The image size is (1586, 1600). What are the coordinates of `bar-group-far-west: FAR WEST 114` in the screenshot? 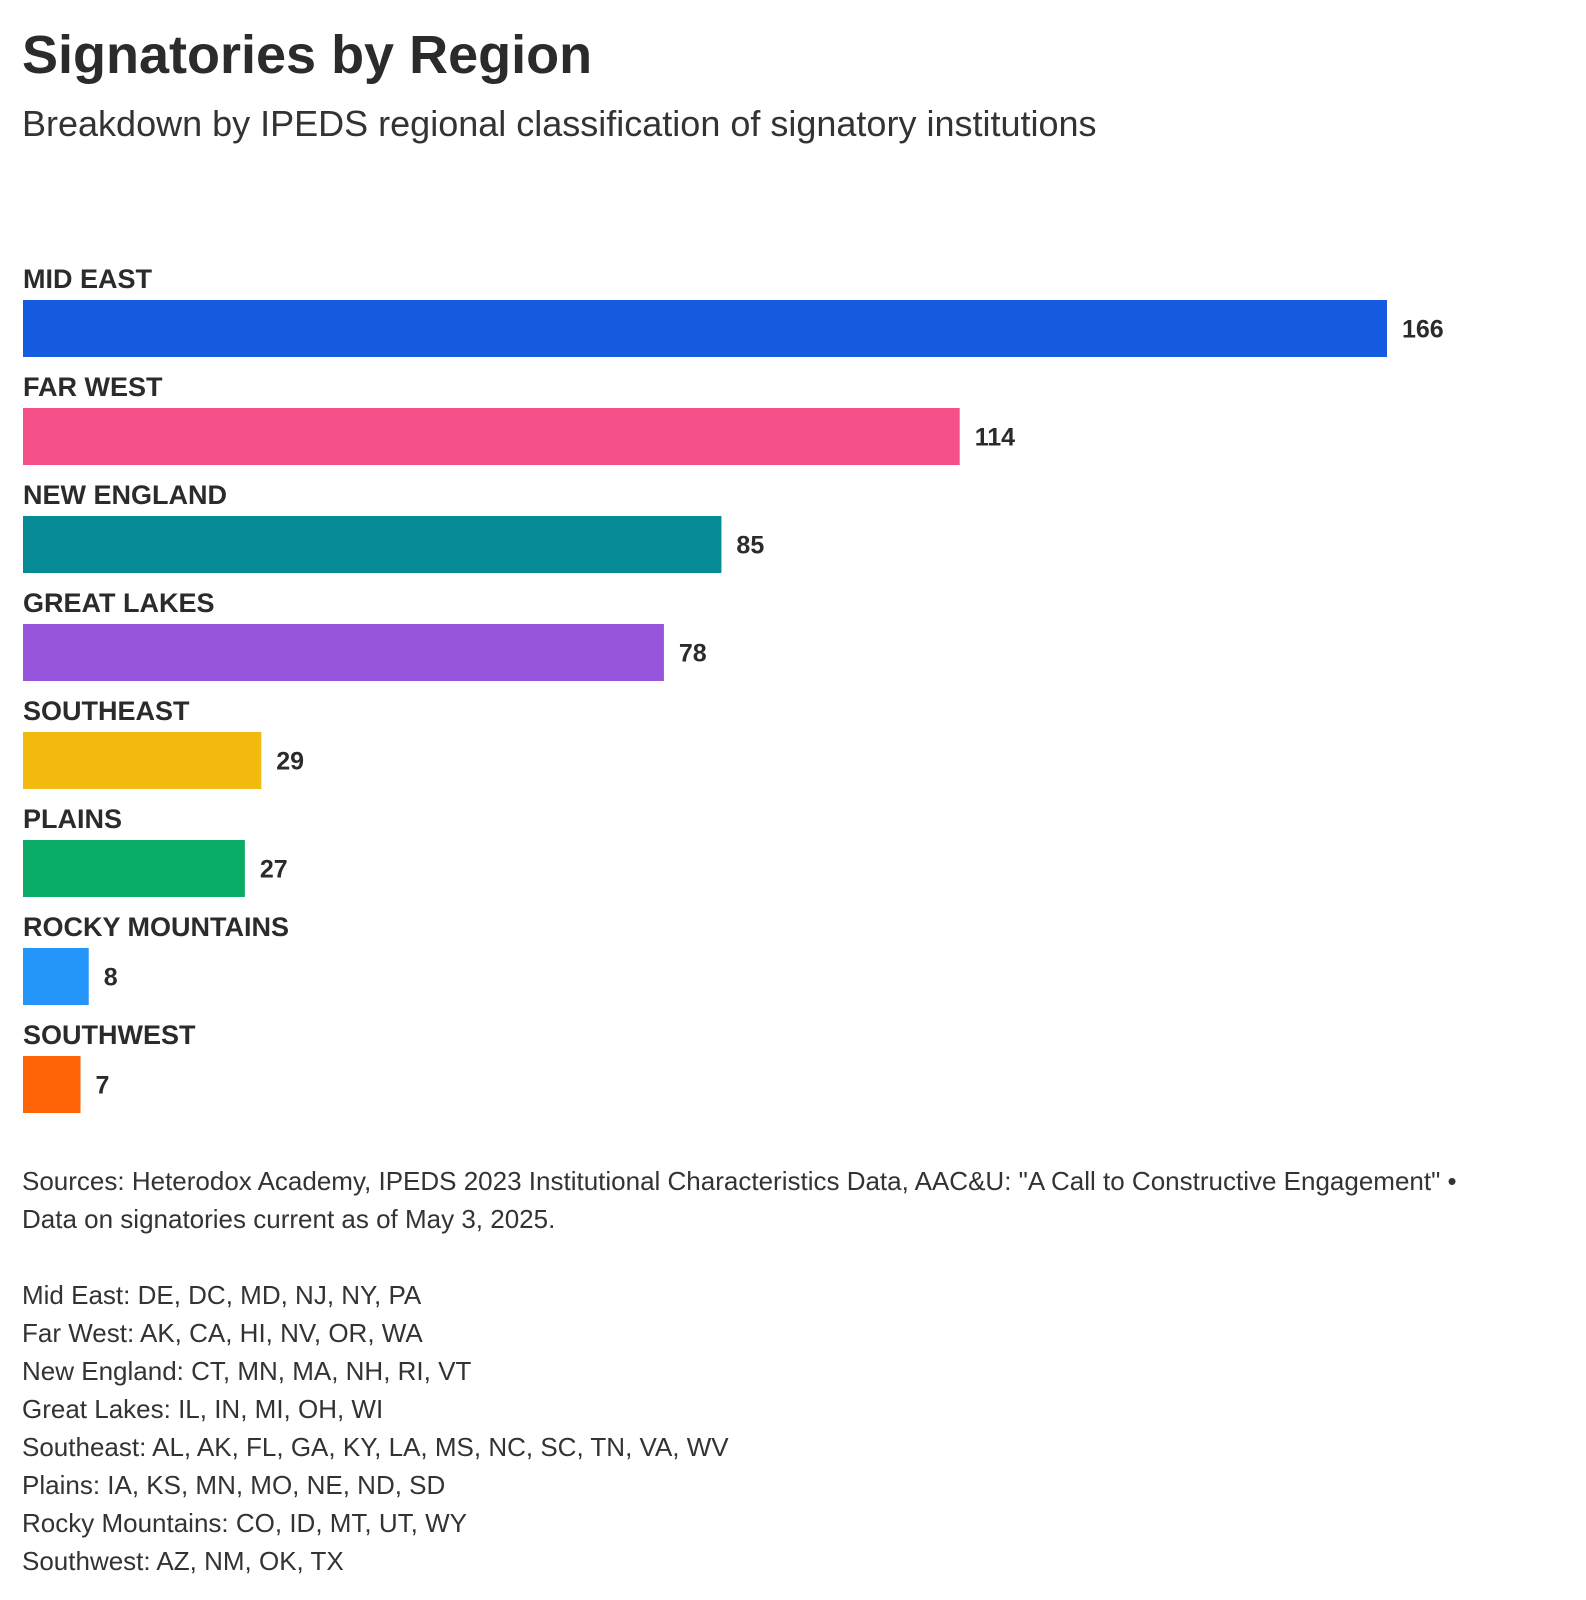 It's located at (519, 418).